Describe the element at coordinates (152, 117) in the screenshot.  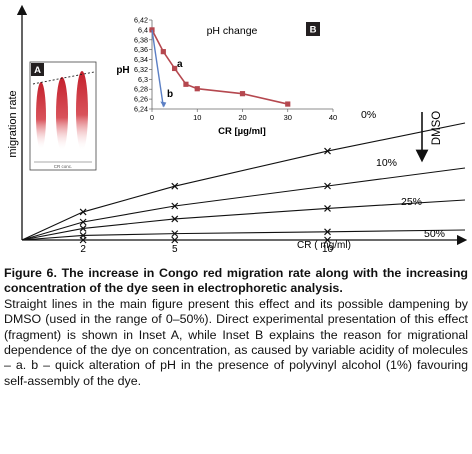
I see `inset-b-x-tick-label-0: 0` at that location.